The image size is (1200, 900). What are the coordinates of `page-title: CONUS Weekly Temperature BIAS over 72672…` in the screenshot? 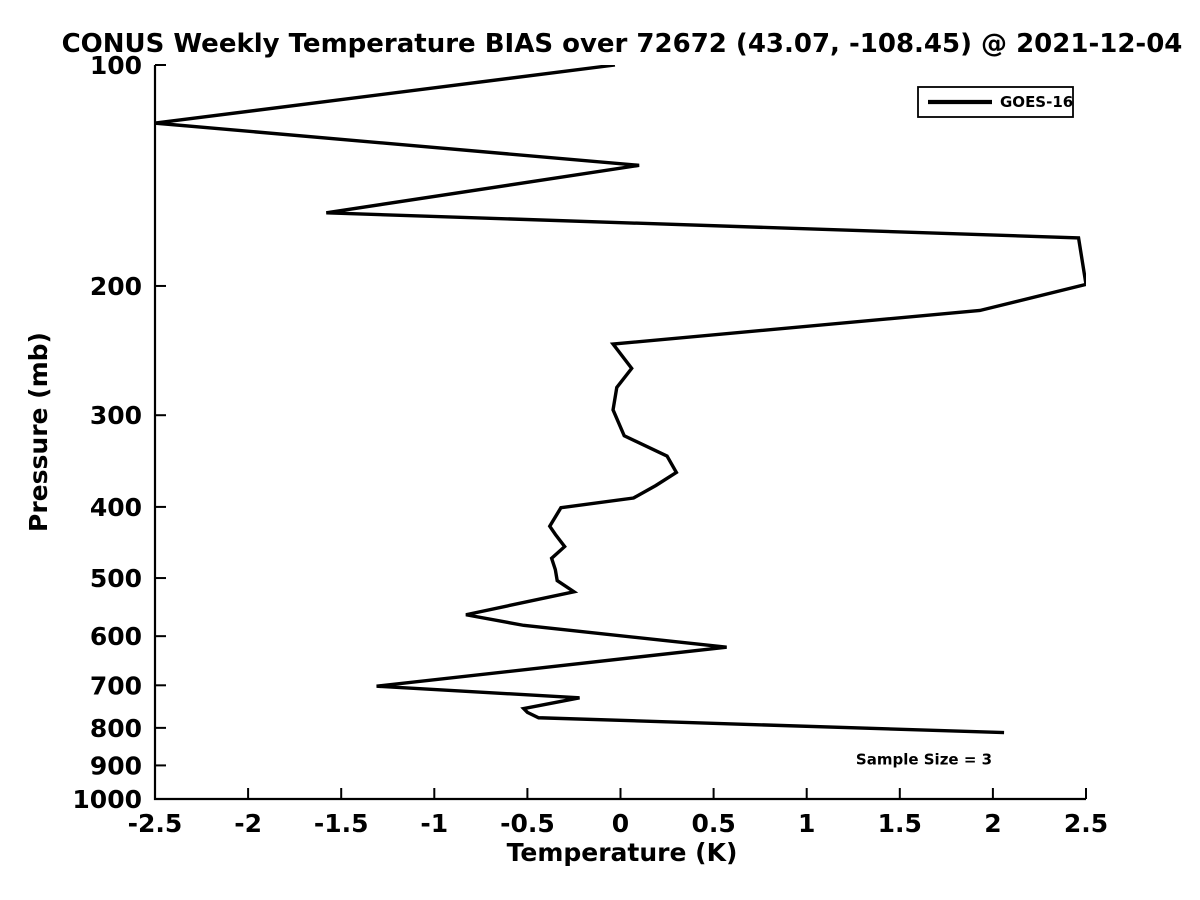 It's located at (622, 44).